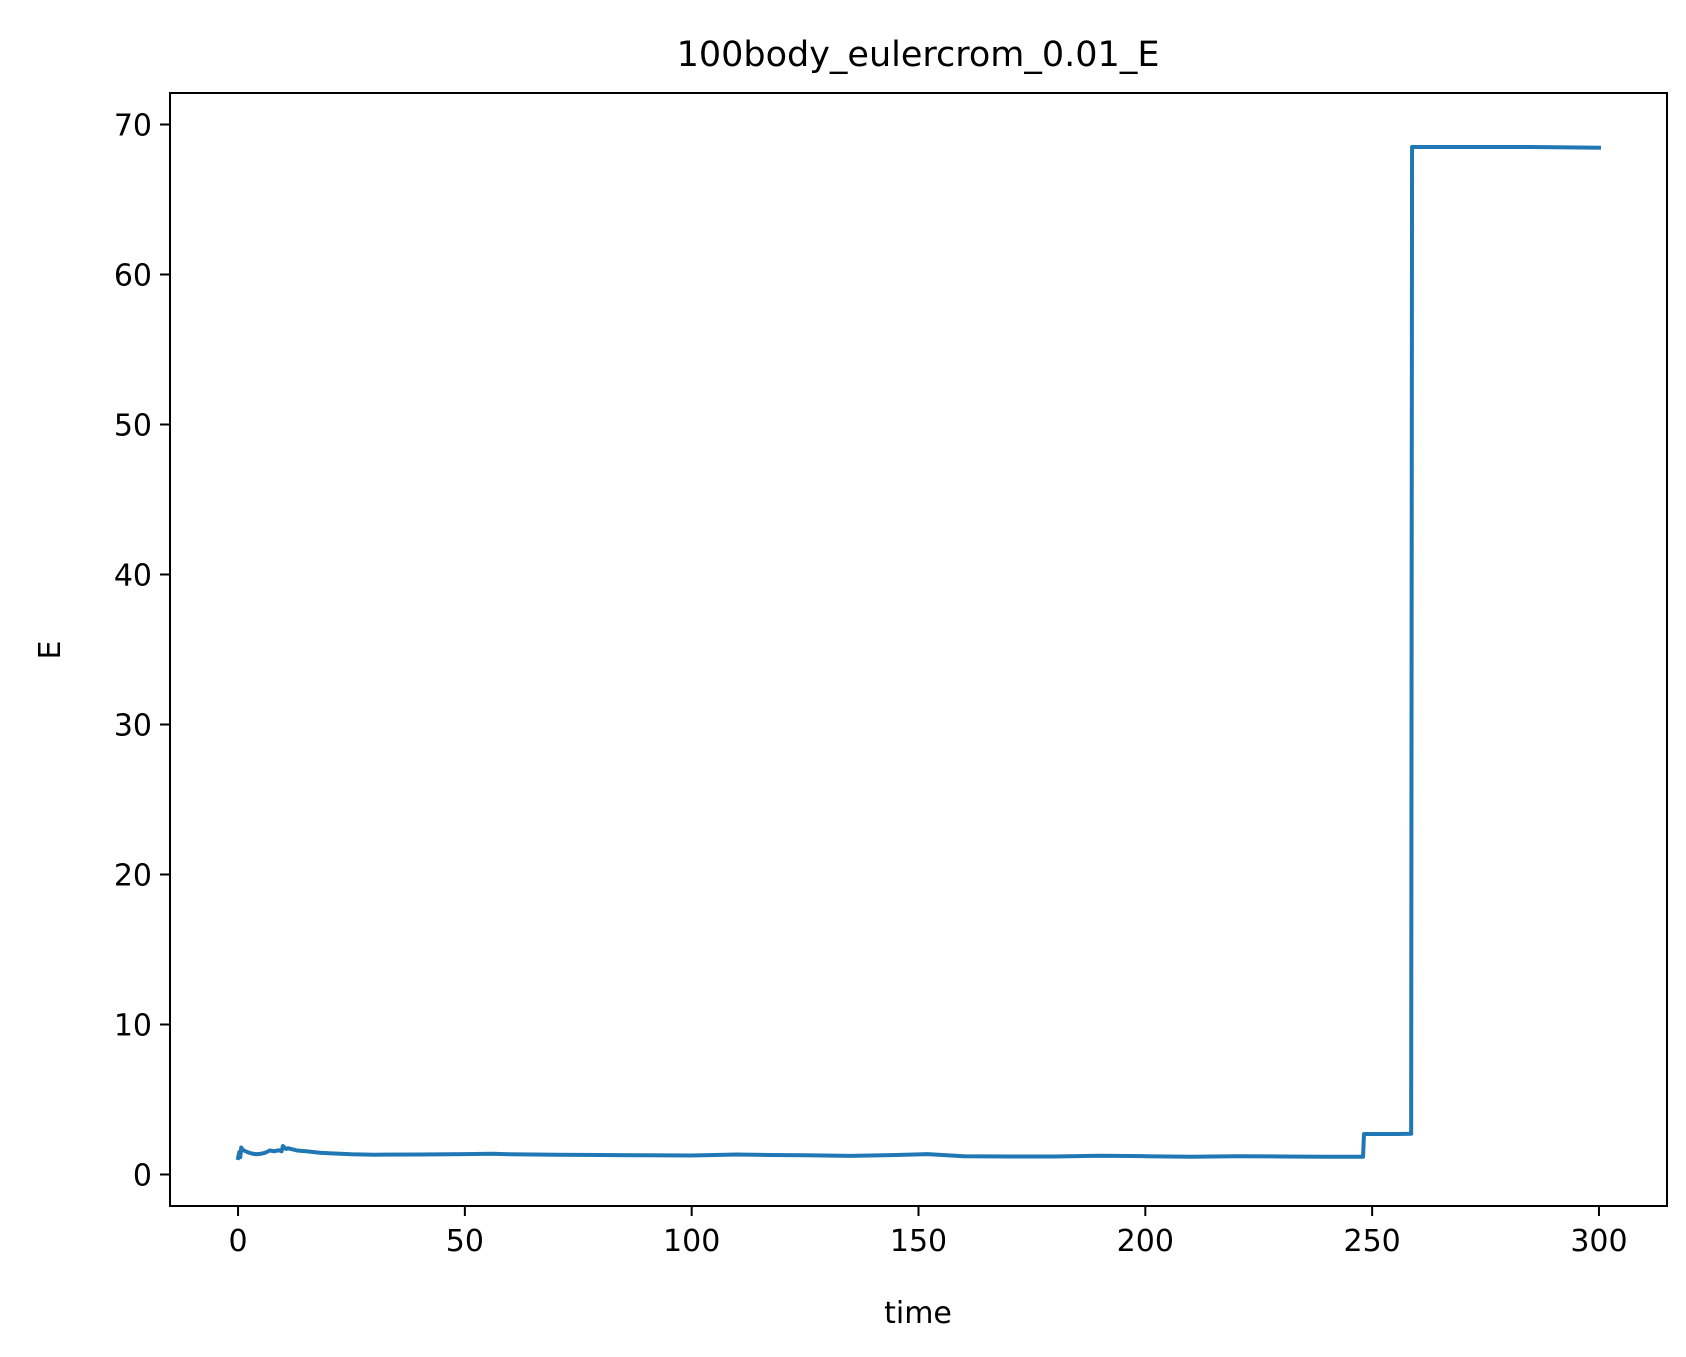 The width and height of the screenshot is (1686, 1357). What do you see at coordinates (133, 876) in the screenshot?
I see `y-tick-label: 20` at bounding box center [133, 876].